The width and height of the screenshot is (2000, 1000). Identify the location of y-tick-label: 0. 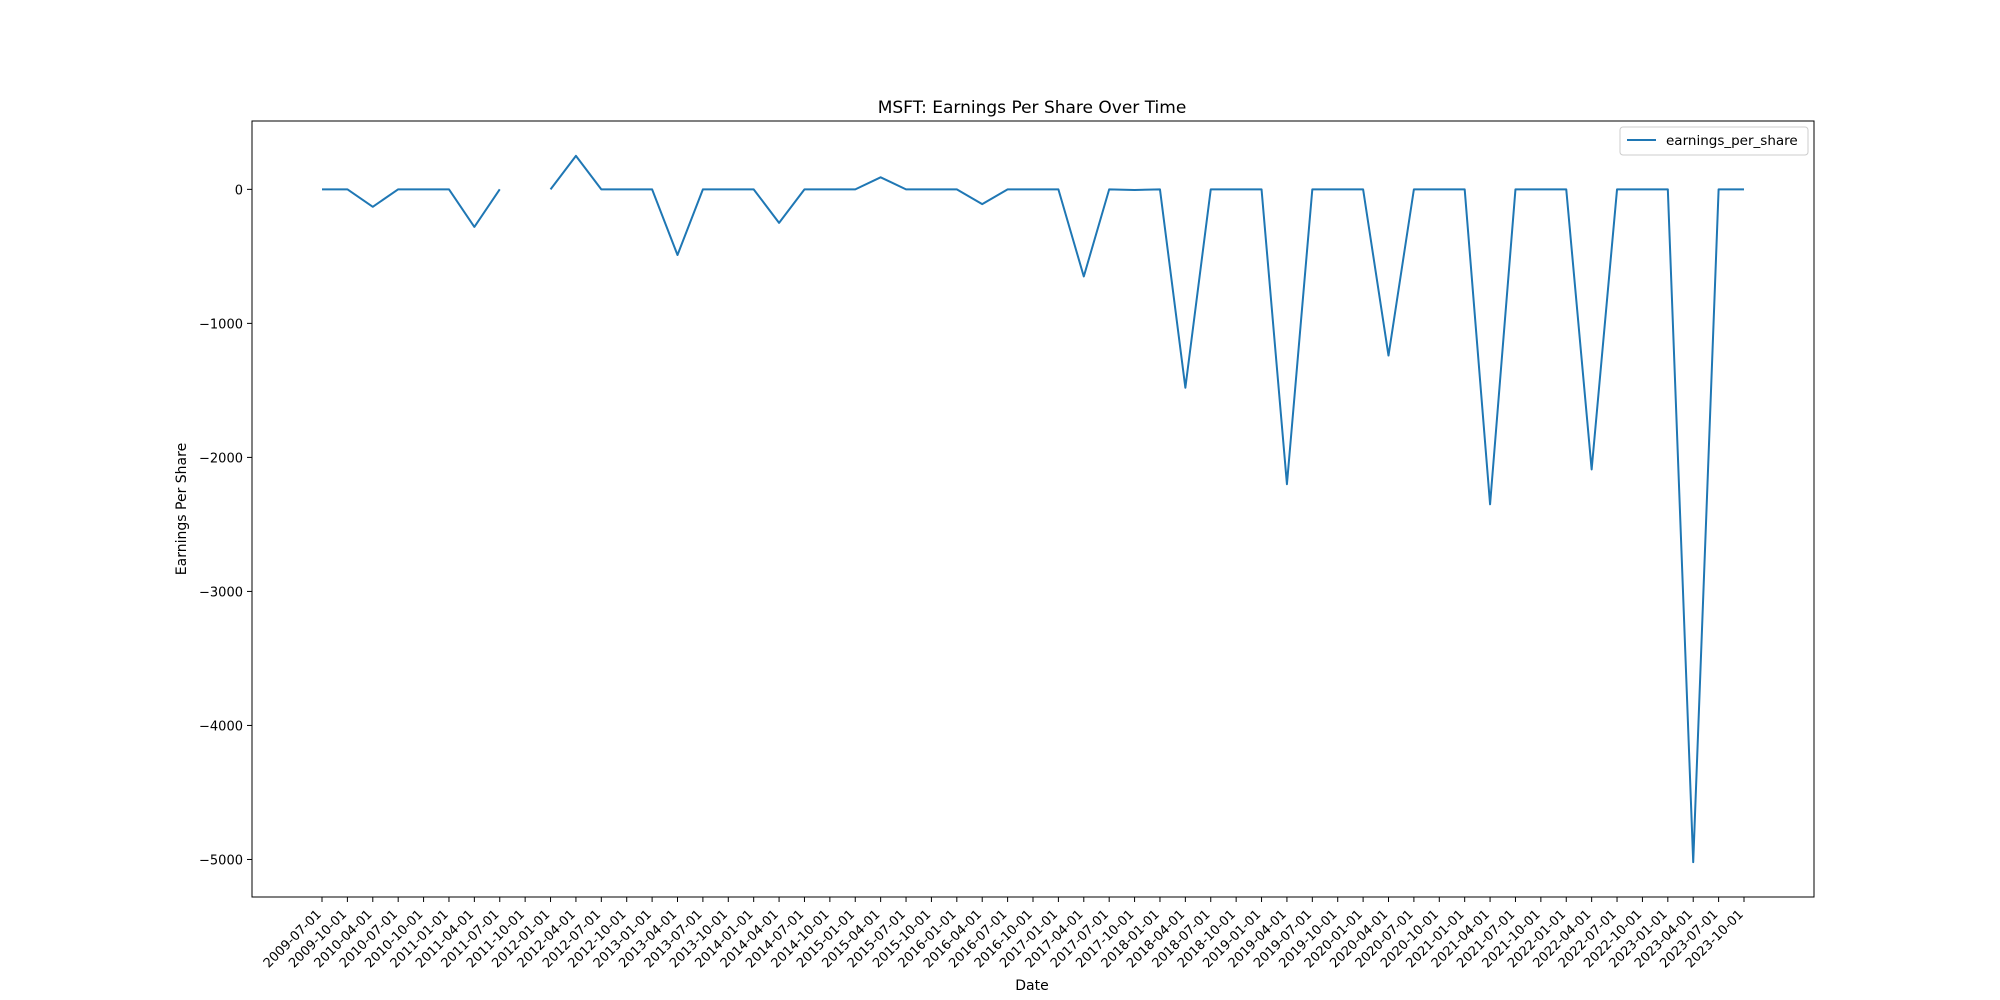
(239, 190).